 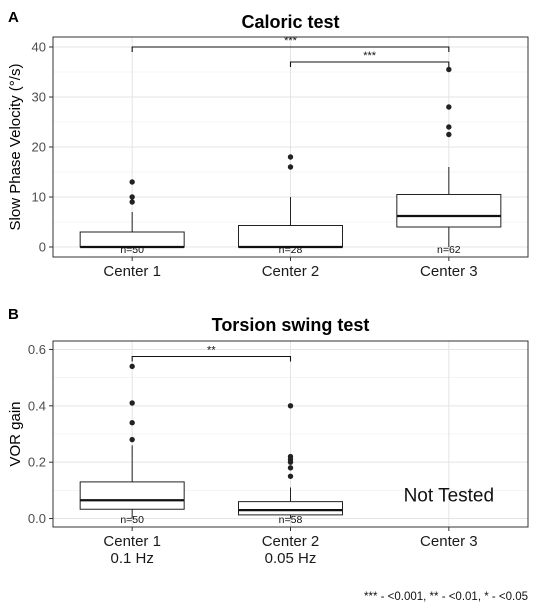 What do you see at coordinates (39, 197) in the screenshot?
I see `y-tick-label: 10` at bounding box center [39, 197].